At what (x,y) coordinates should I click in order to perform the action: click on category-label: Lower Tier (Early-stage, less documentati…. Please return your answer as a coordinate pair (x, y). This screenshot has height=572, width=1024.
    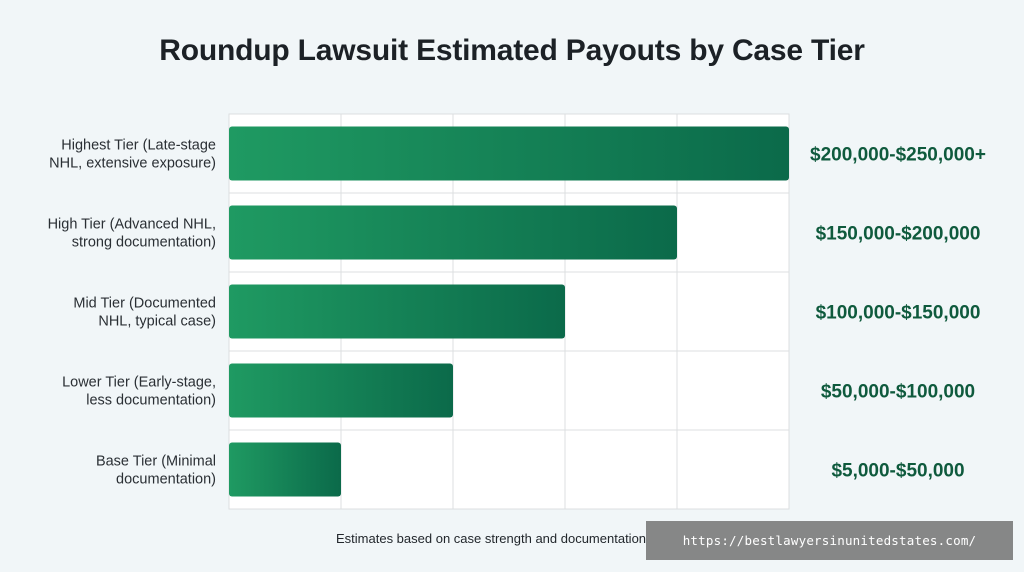
    Looking at the image, I should click on (139, 392).